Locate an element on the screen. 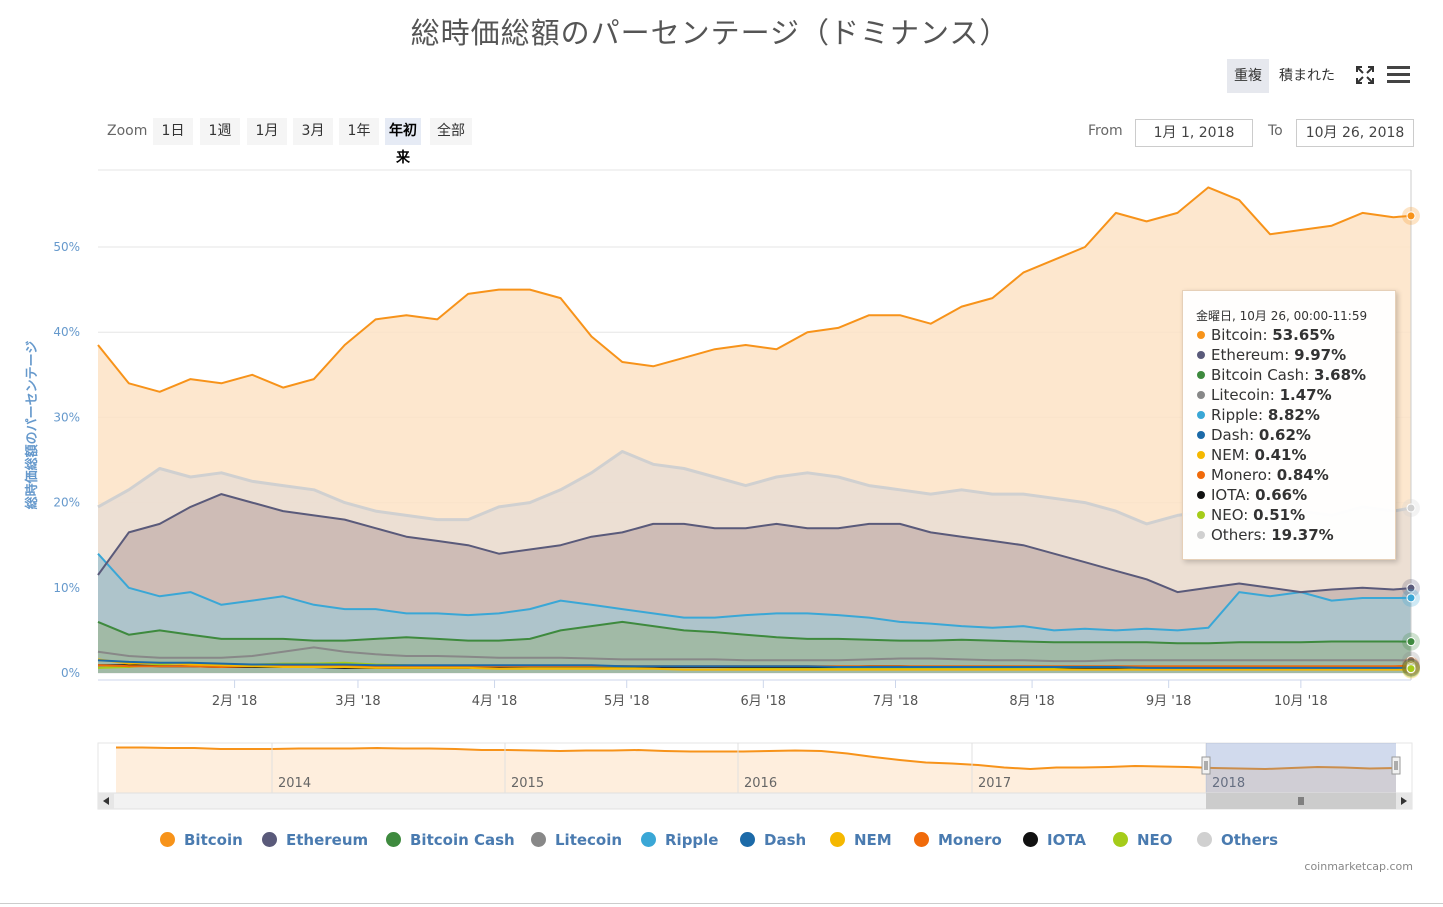 The height and width of the screenshot is (907, 1443). hover-marker-neo is located at coordinates (1411, 669).